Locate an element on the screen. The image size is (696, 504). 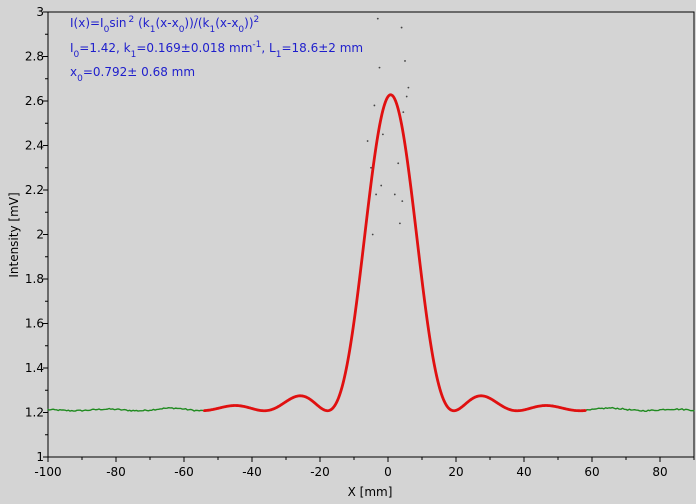
y-tick-label: 3 is located at coordinates (40, 12).